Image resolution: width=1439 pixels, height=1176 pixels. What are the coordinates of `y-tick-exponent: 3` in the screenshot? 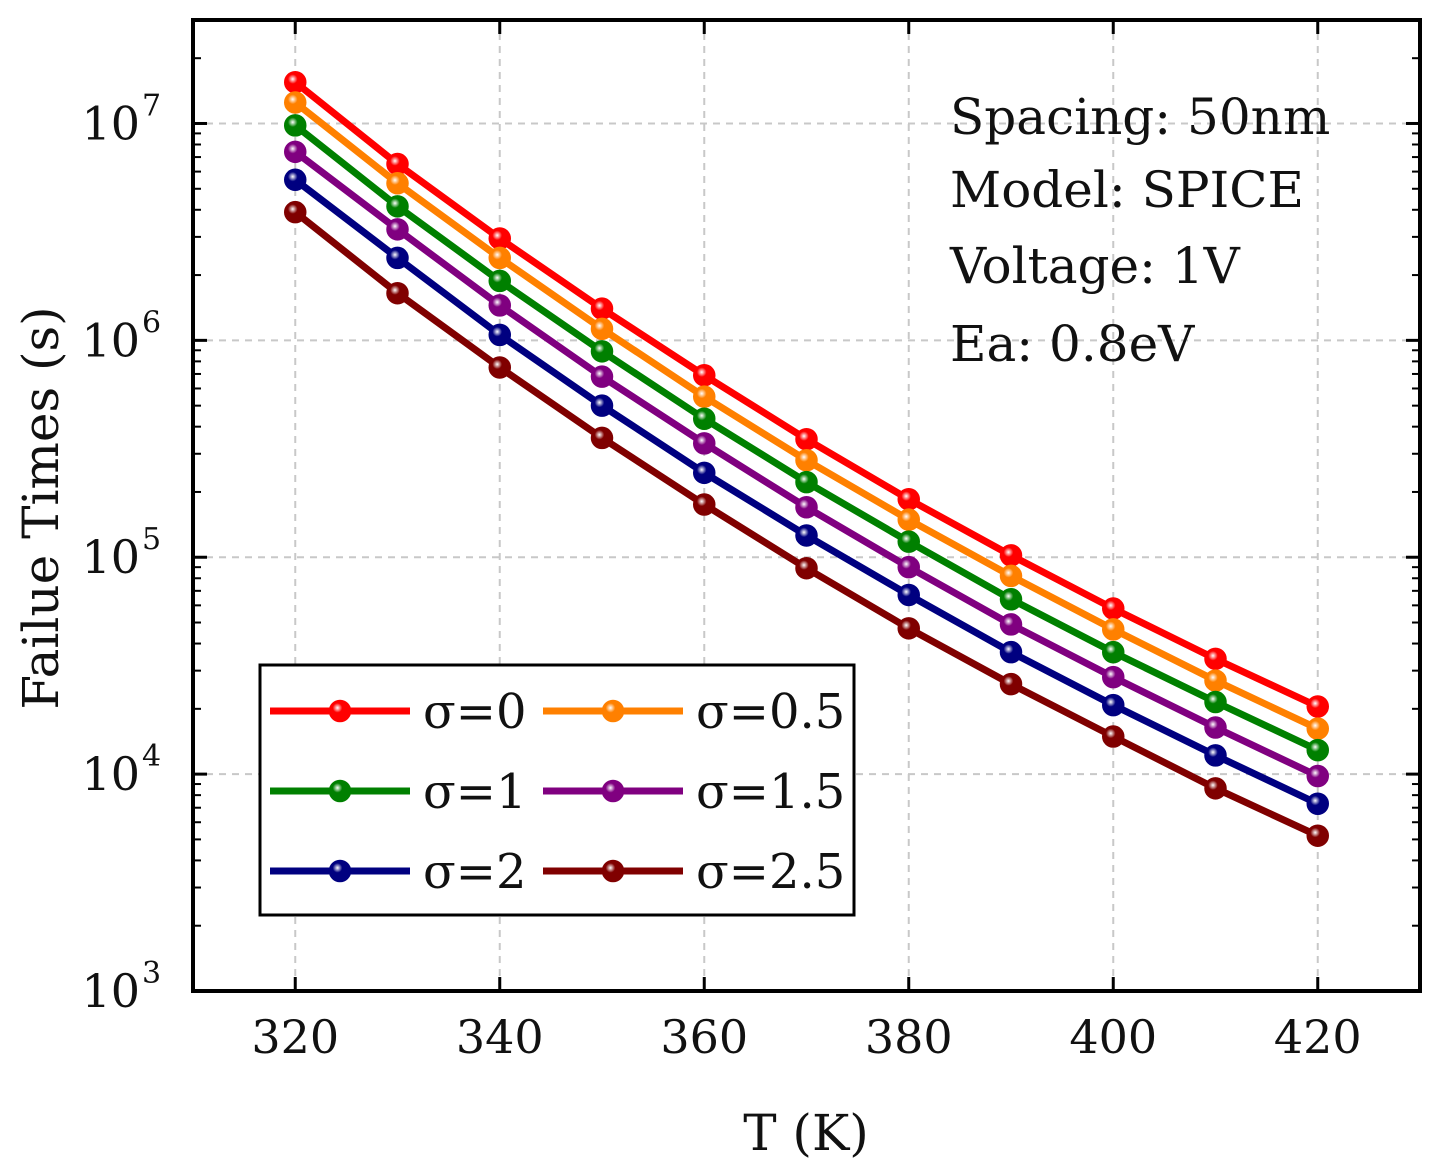 It's located at (151, 973).